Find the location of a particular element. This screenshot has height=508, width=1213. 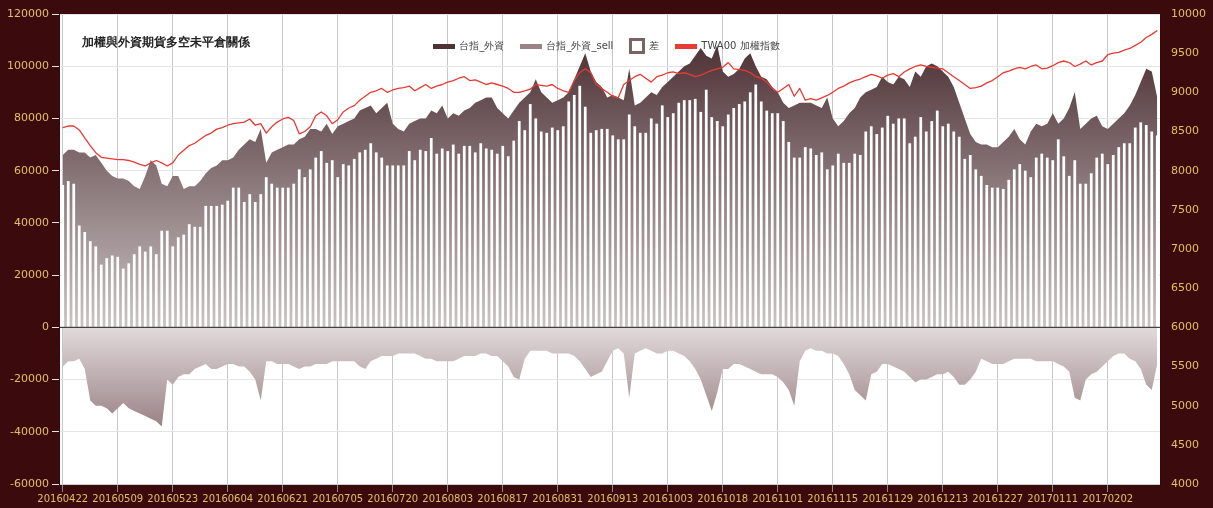

y-tick-label: -20000 is located at coordinates (29, 379).